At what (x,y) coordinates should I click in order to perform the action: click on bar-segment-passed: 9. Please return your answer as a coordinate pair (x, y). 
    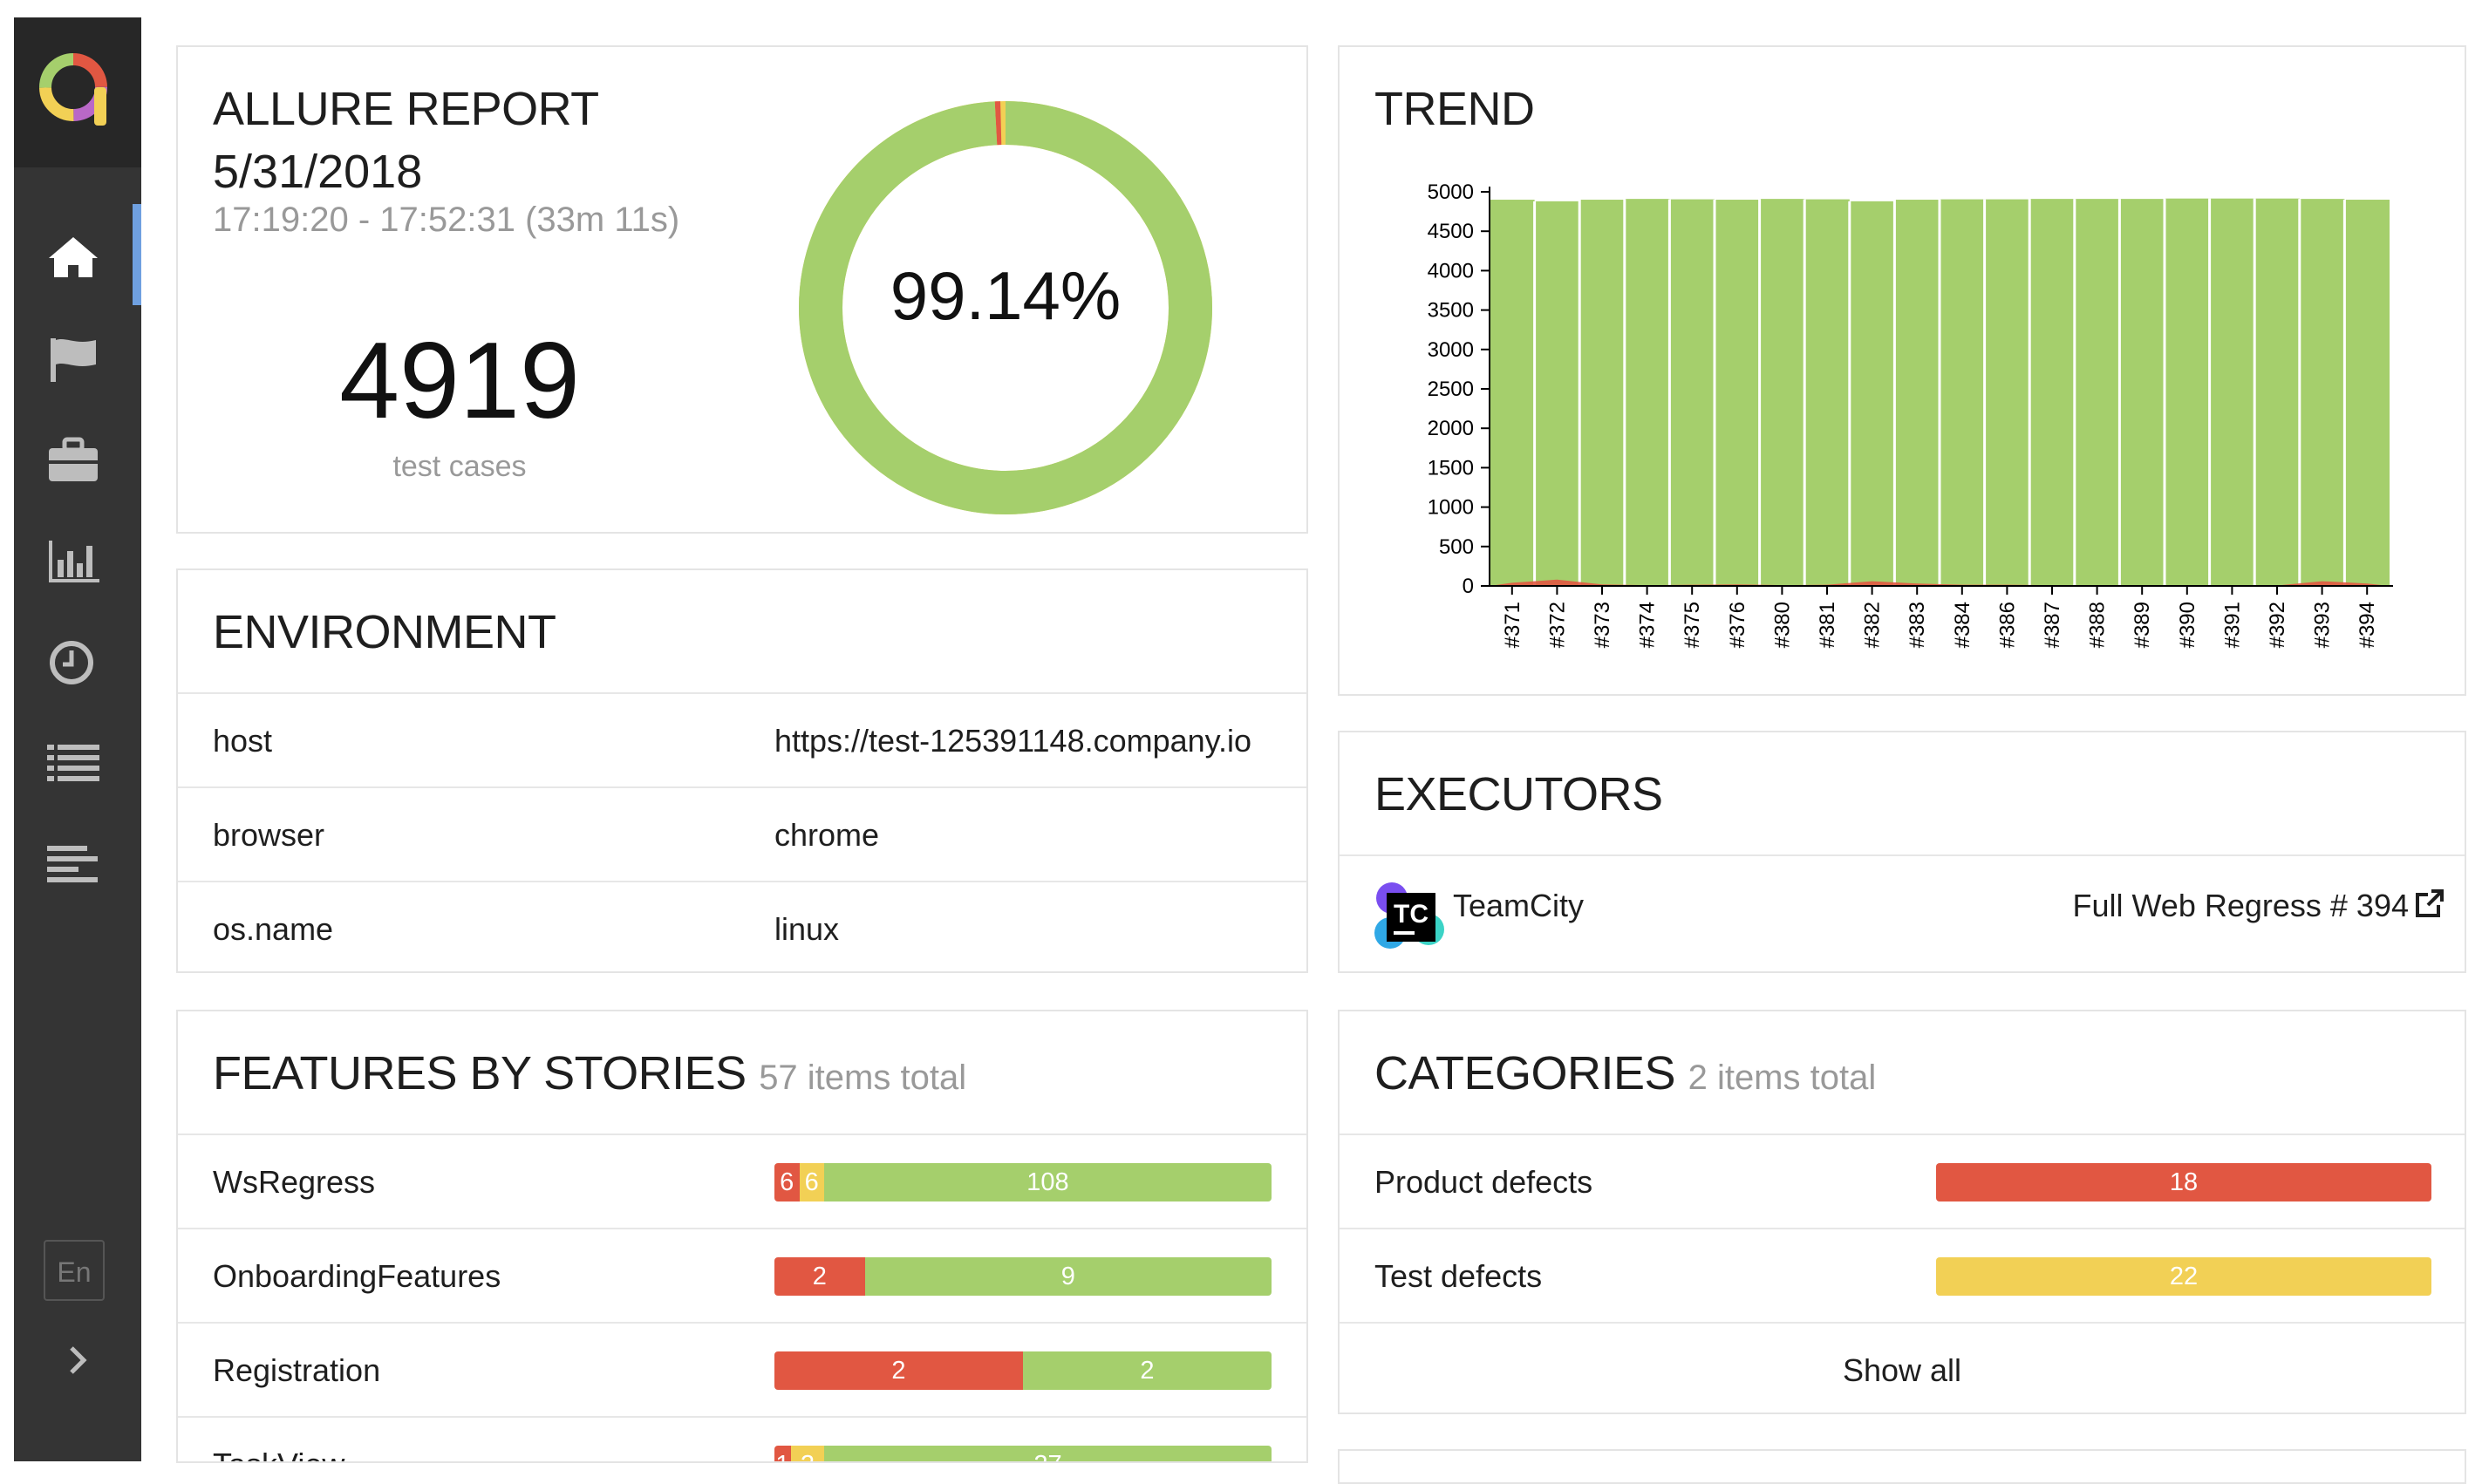
    Looking at the image, I should click on (1068, 1276).